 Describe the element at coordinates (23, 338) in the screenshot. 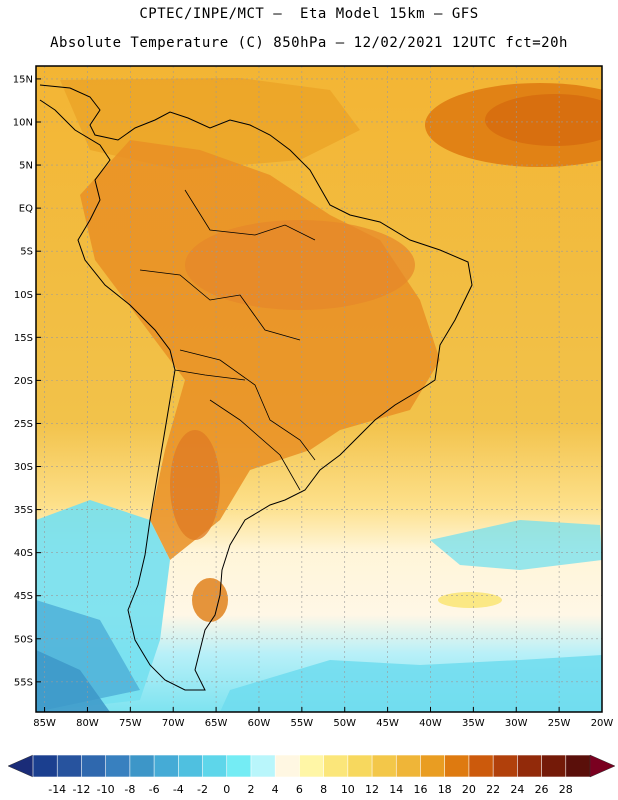

I see `lat-label: 15S` at that location.